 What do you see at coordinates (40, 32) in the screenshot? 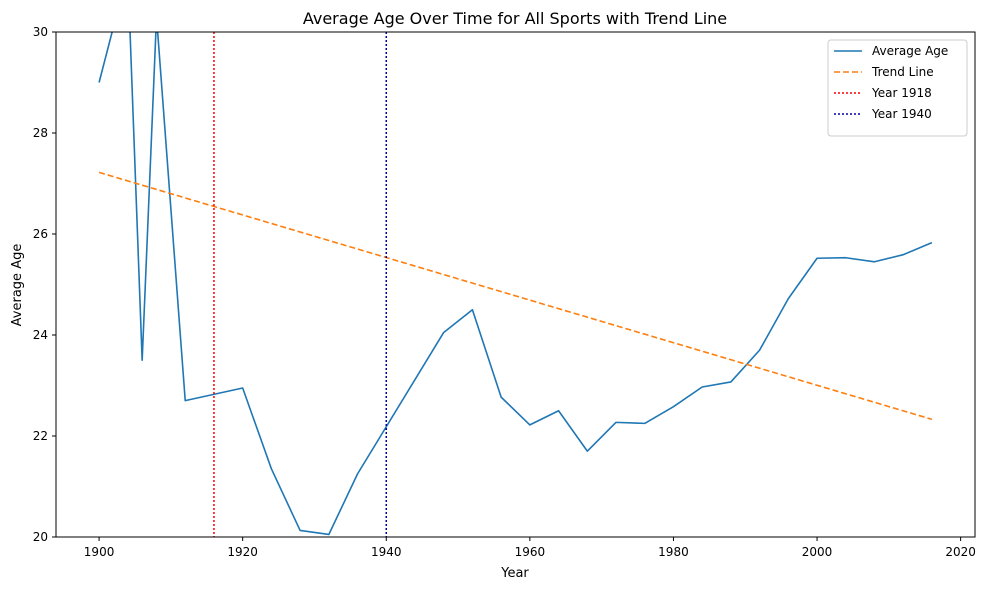
I see `y-tick-label: 30` at bounding box center [40, 32].